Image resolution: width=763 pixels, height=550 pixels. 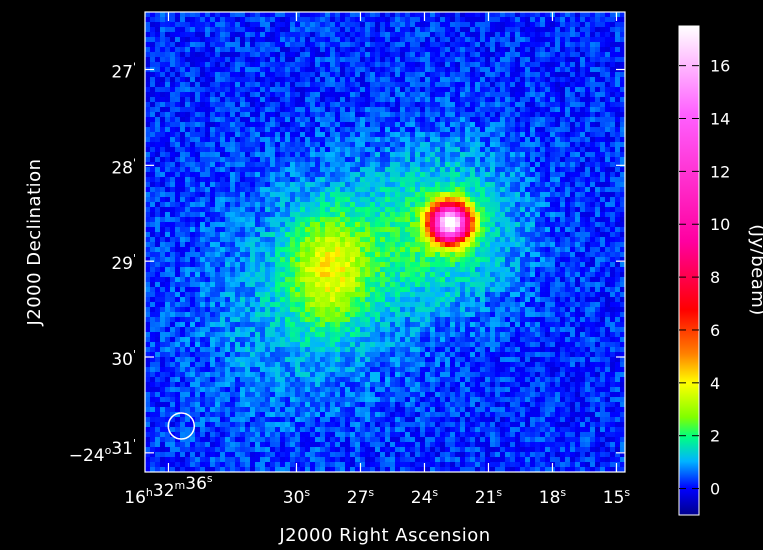 I want to click on x-tick-label-value: 21, so click(x=486, y=498).